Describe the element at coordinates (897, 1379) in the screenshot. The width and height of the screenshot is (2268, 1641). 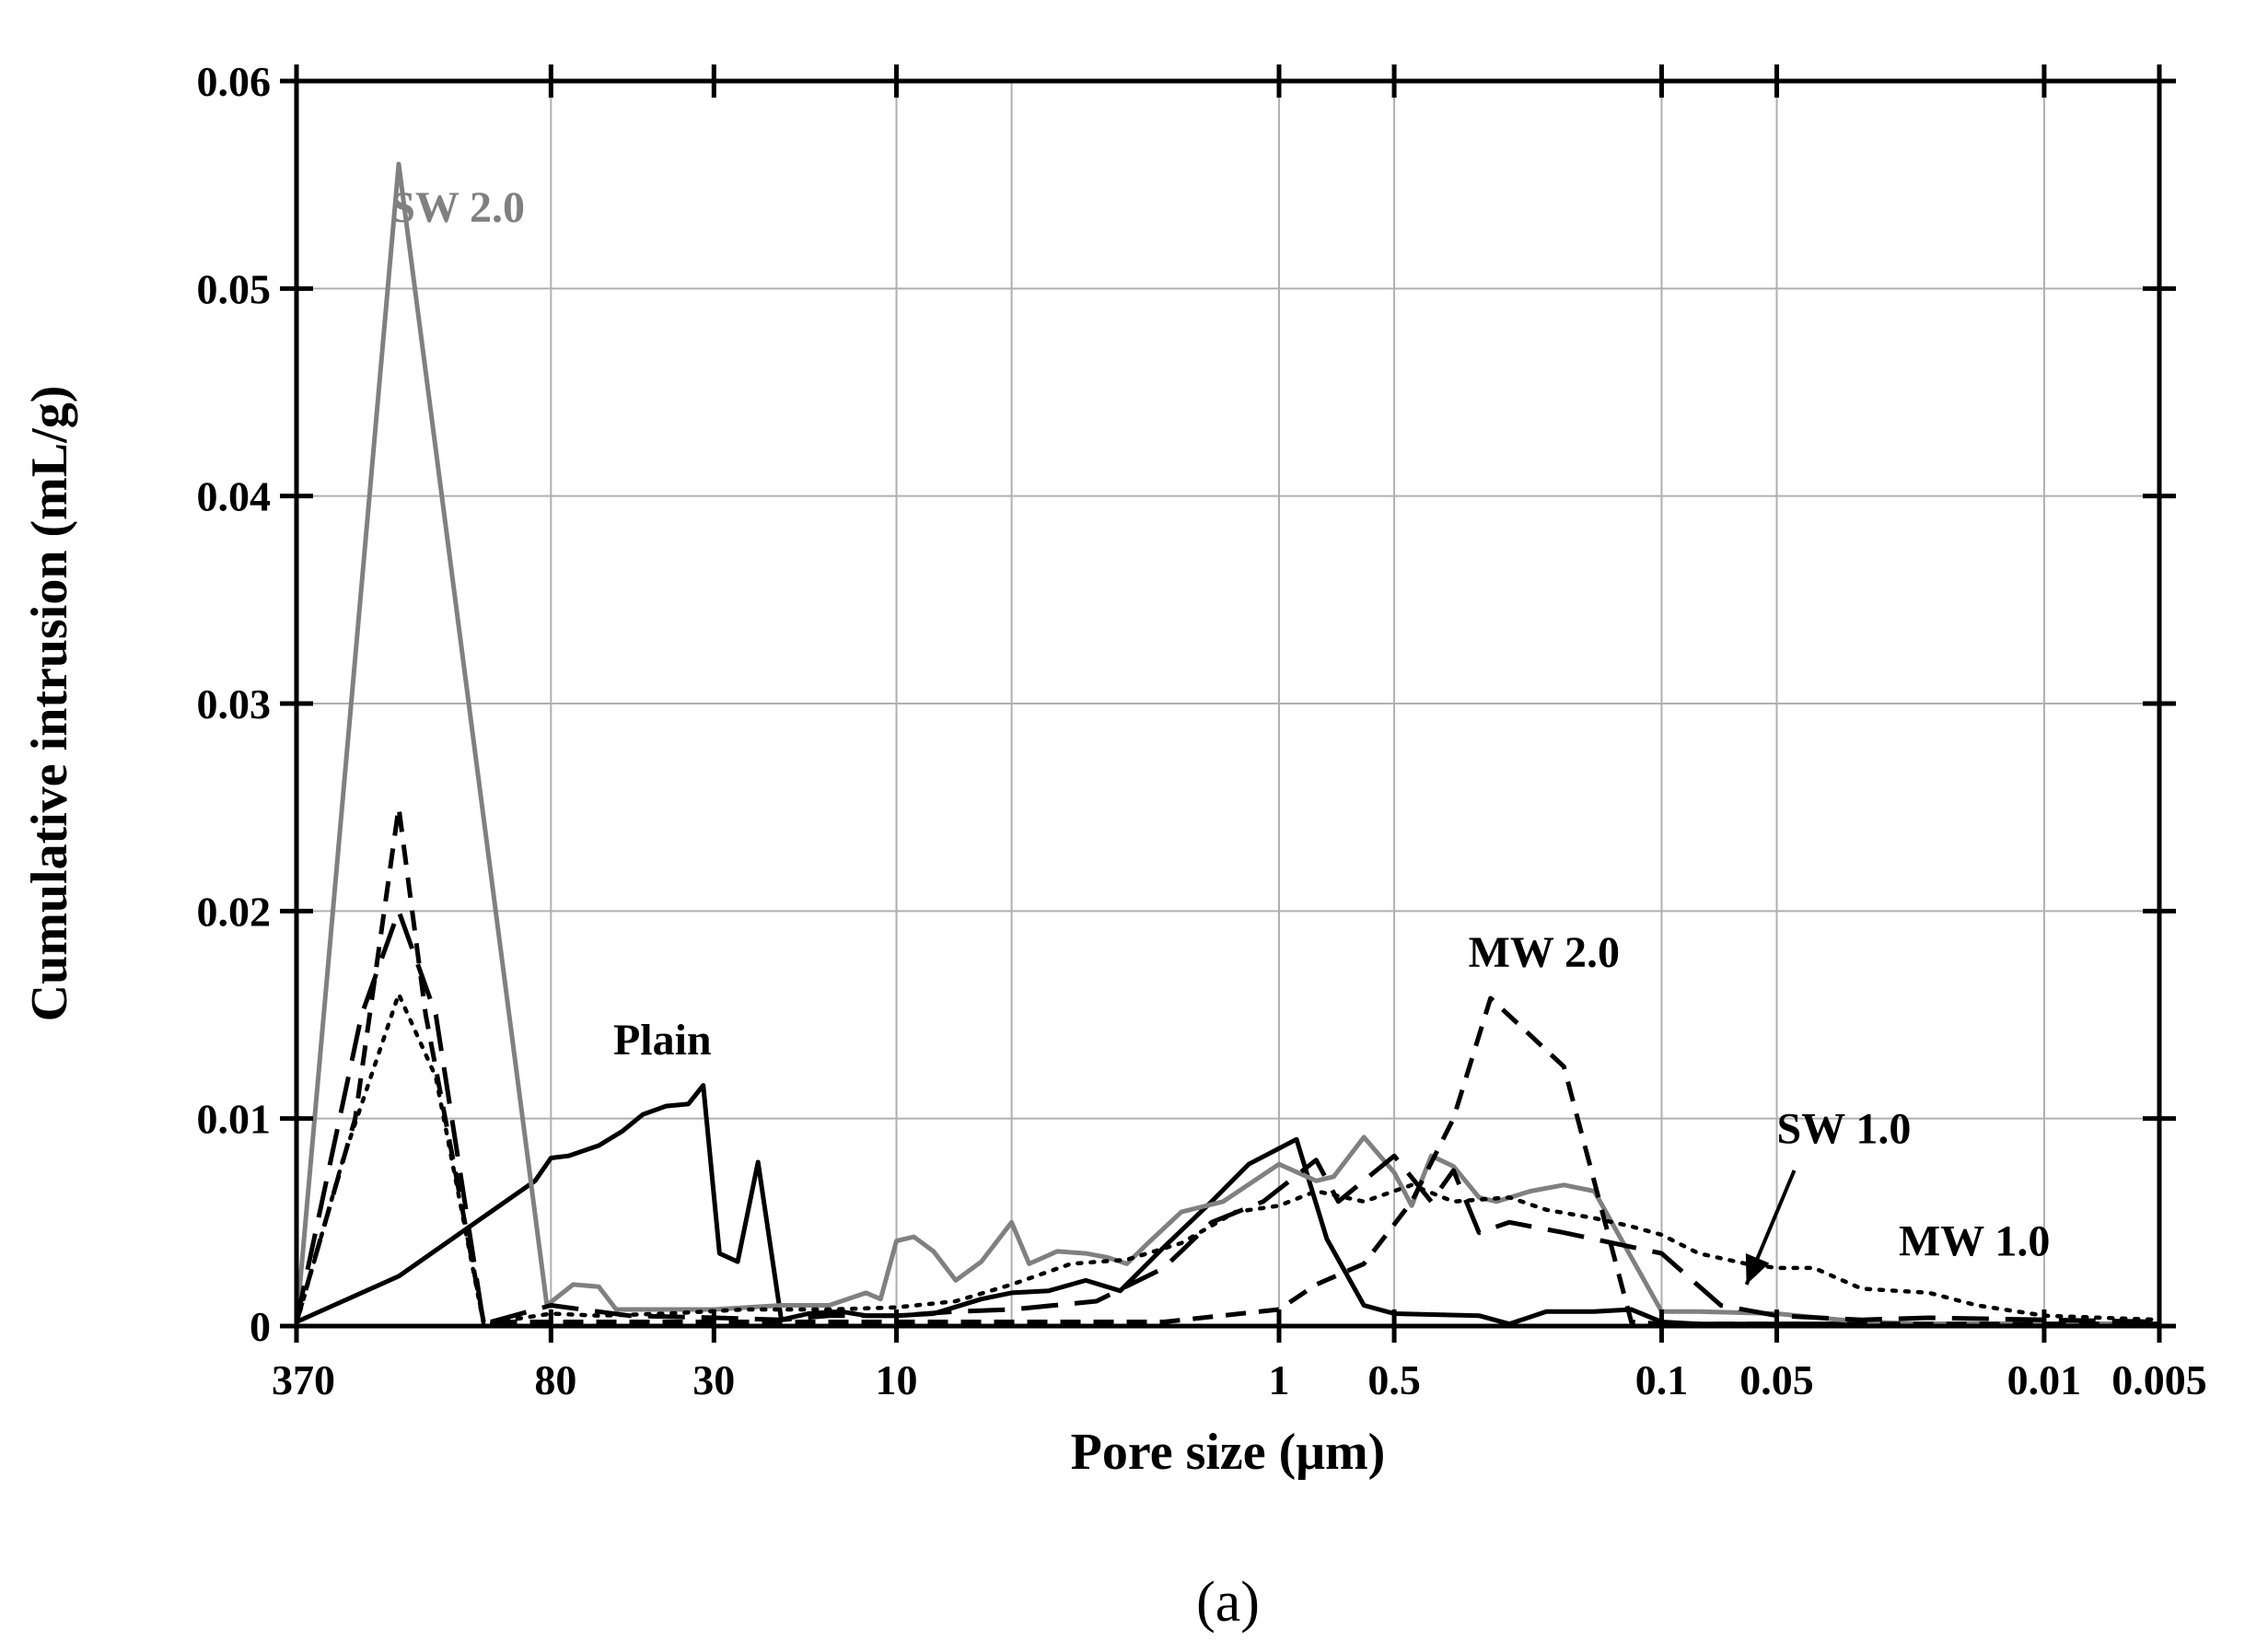
I see `x-tick-label: 10` at that location.